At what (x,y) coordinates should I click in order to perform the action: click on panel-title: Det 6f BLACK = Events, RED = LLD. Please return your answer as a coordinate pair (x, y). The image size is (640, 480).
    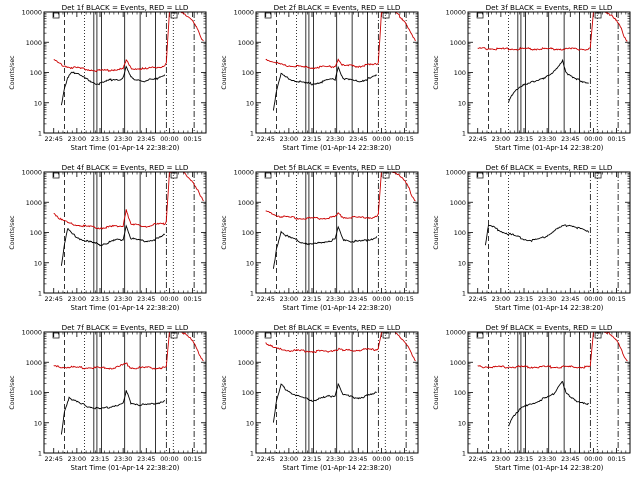
    Looking at the image, I should click on (549, 167).